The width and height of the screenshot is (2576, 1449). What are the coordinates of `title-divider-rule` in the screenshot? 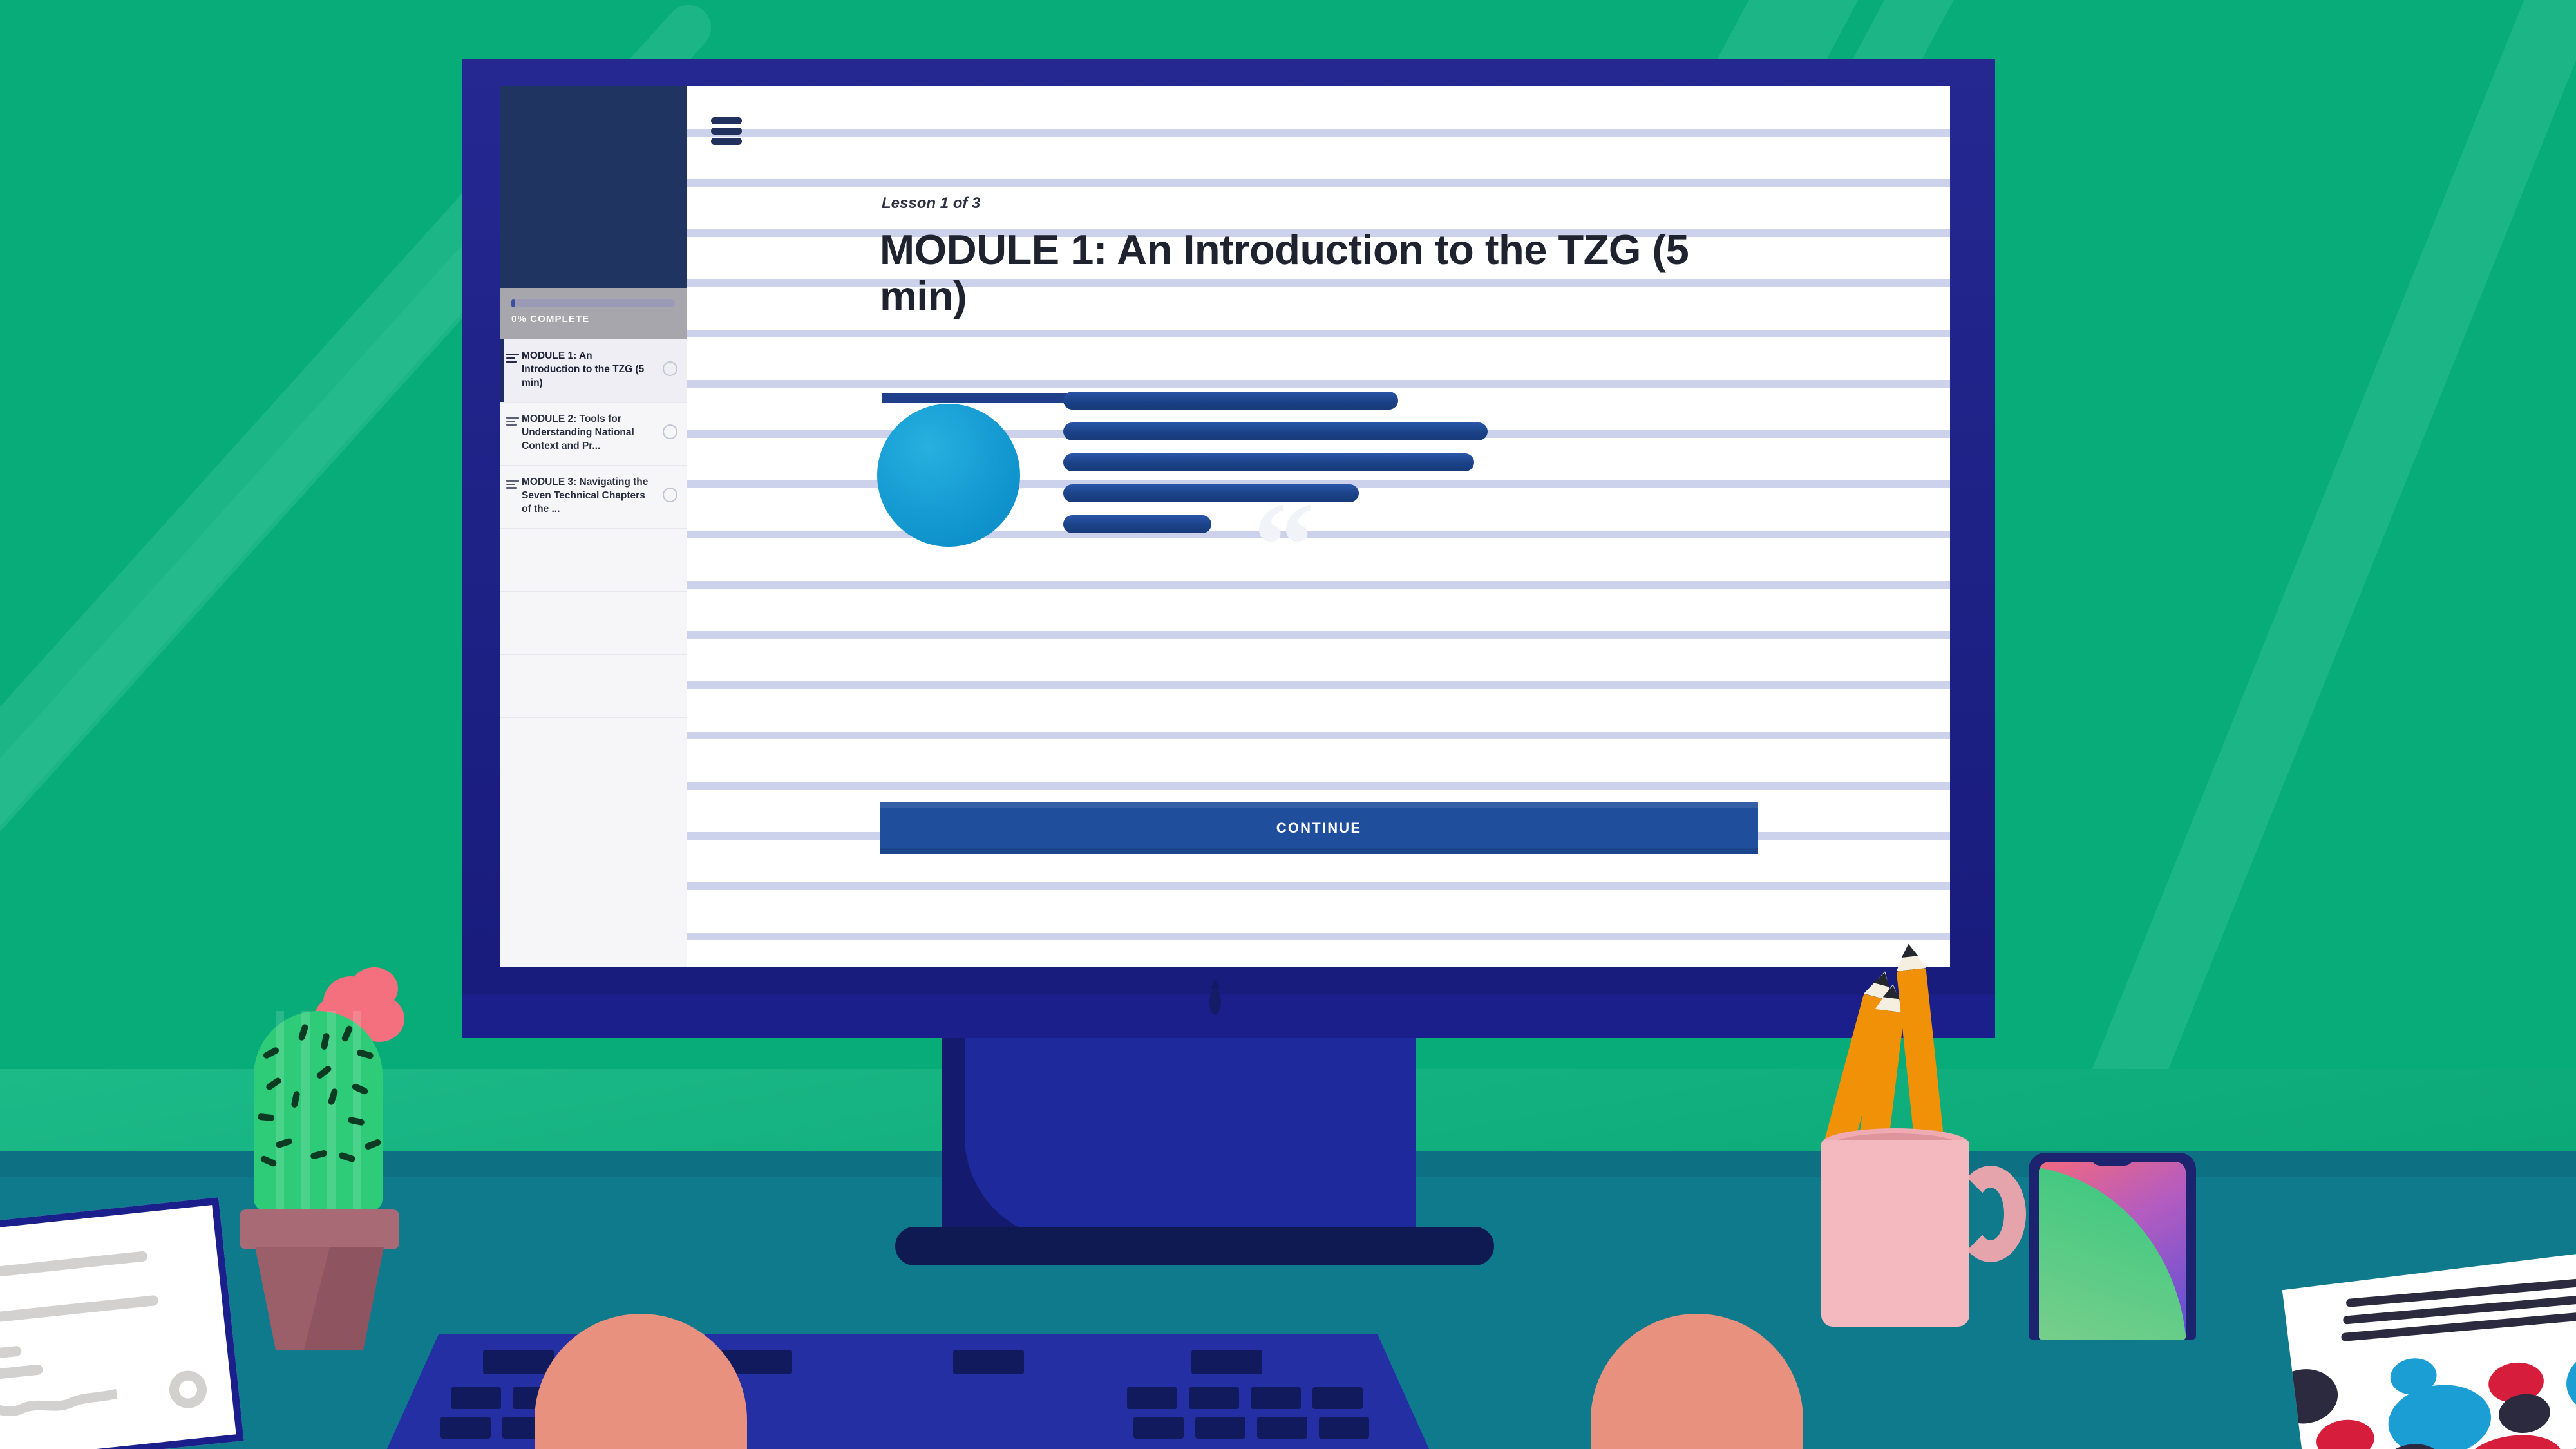 It's located at (975, 398).